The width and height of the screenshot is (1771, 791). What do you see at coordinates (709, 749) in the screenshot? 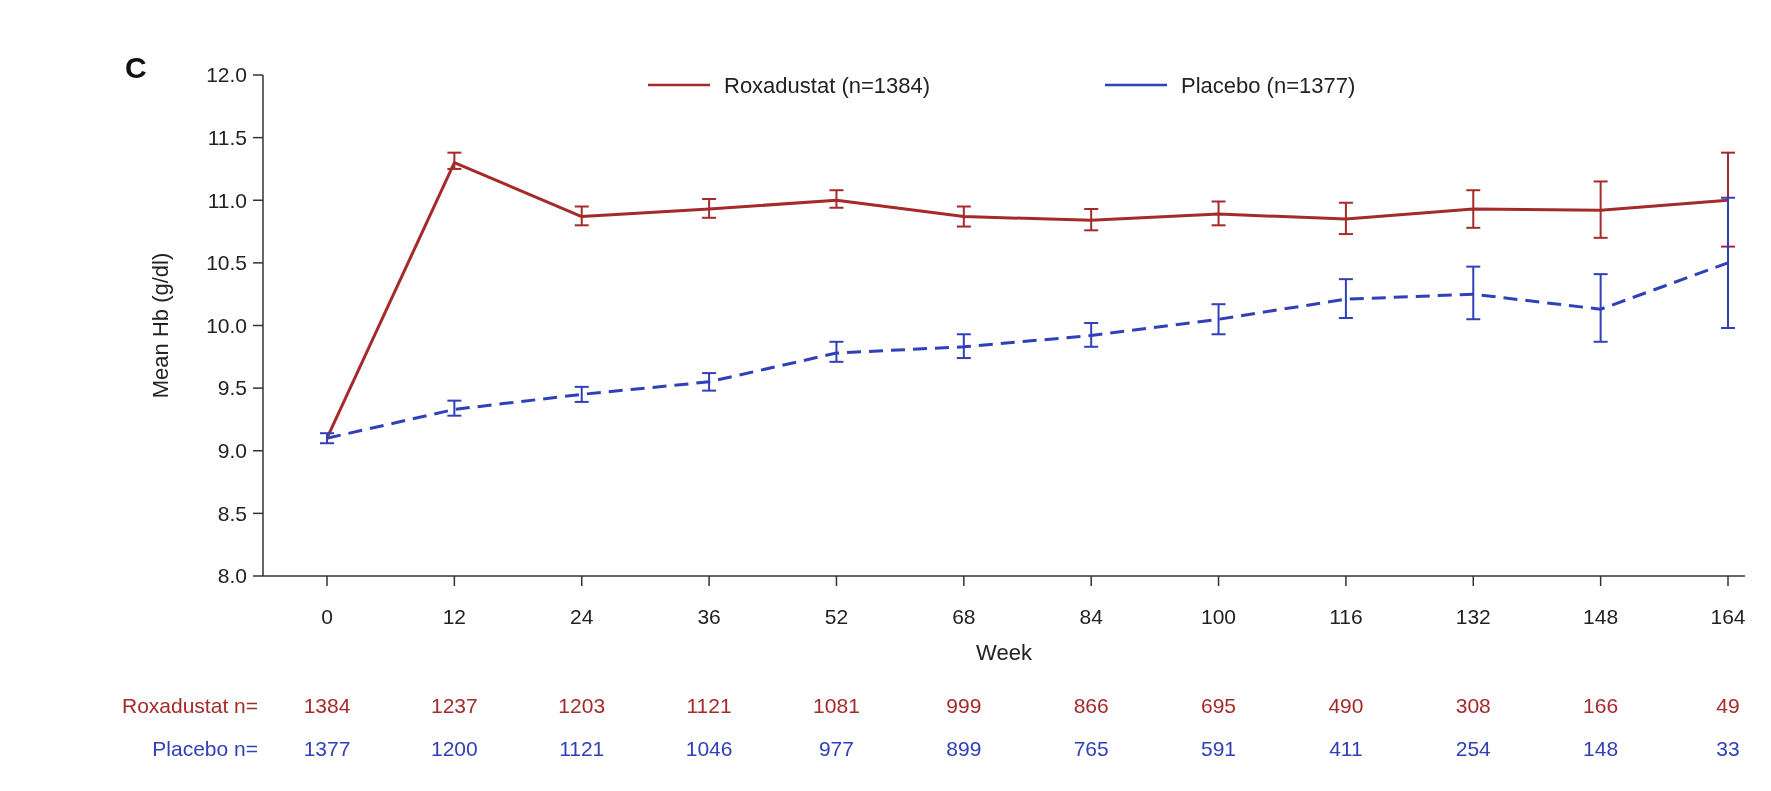
I see `text: 1046` at bounding box center [709, 749].